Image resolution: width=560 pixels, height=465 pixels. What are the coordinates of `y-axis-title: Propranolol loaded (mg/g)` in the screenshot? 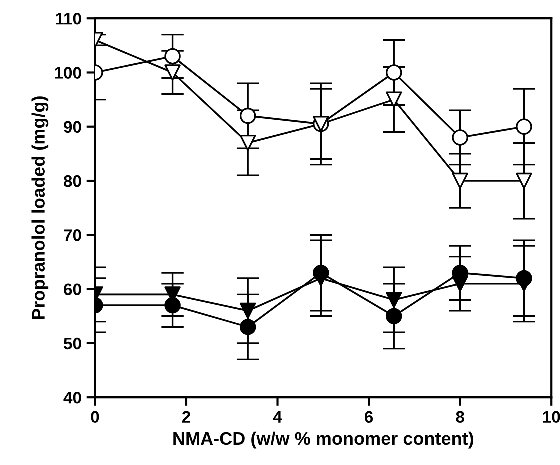 It's located at (40, 208).